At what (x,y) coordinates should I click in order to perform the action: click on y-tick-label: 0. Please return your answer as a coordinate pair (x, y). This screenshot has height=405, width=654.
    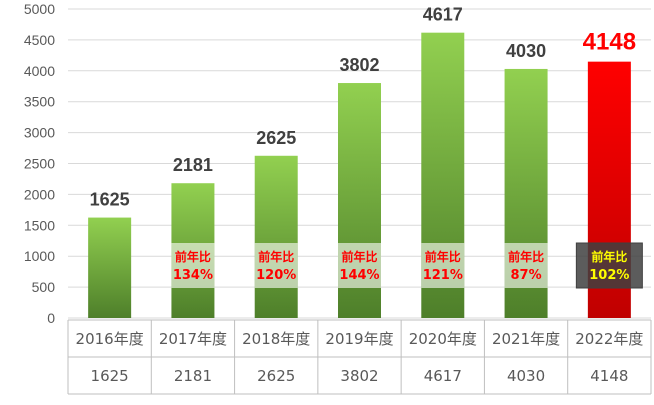
    Looking at the image, I should click on (51, 318).